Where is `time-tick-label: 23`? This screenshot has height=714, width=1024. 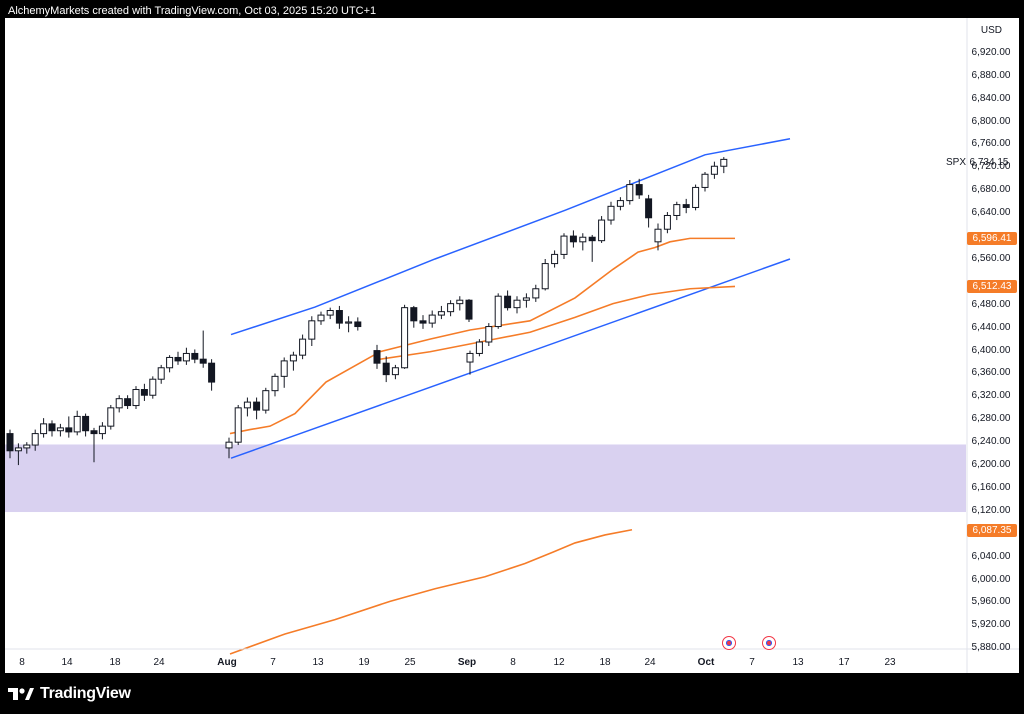
time-tick-label: 23 is located at coordinates (890, 662).